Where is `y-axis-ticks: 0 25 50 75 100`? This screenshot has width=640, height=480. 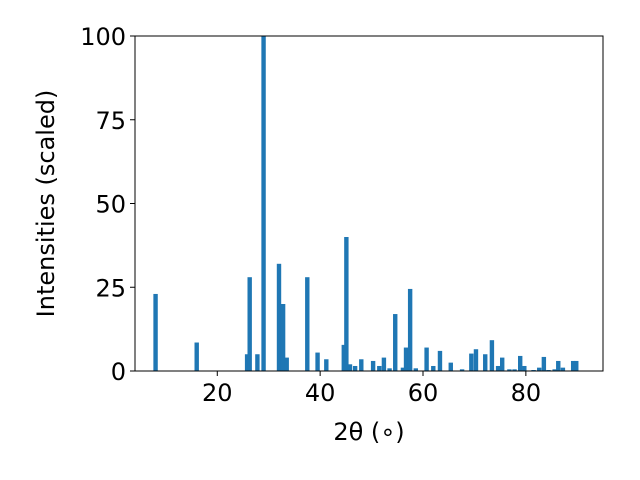
y-axis-ticks: 0 25 50 75 100 is located at coordinates (107, 204).